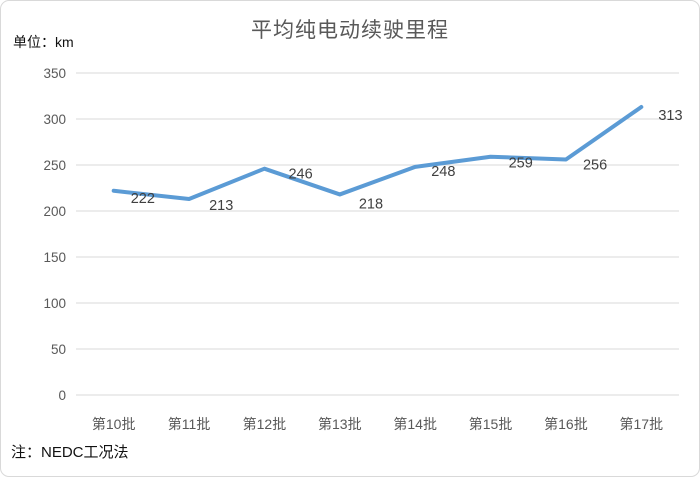  Describe the element at coordinates (491, 424) in the screenshot. I see `x-axis-label: 第15批` at that location.